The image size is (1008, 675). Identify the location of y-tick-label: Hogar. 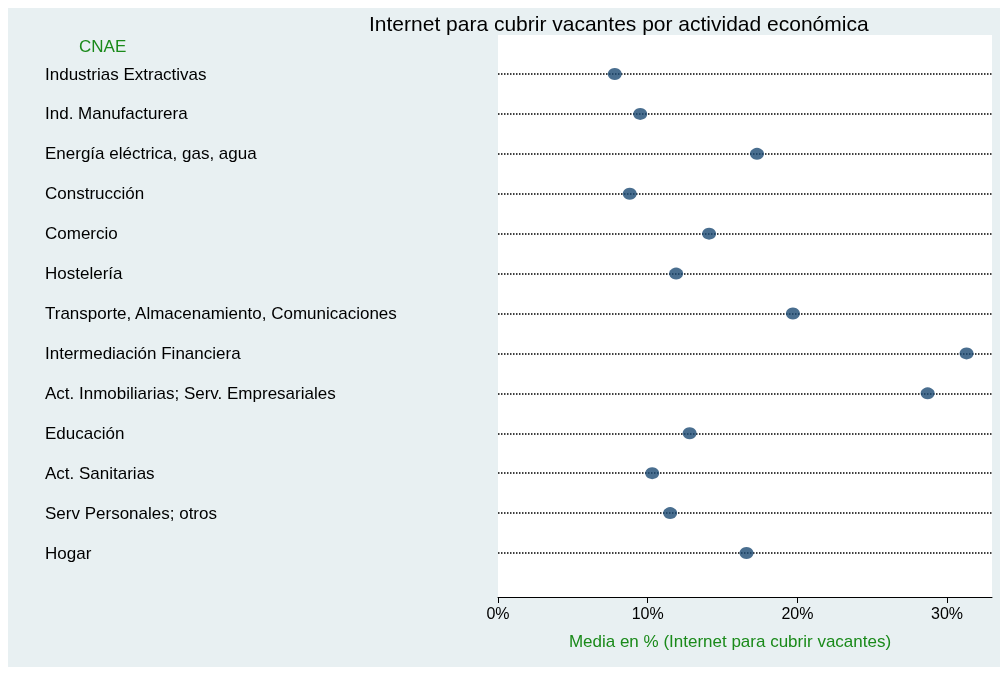
(68, 553).